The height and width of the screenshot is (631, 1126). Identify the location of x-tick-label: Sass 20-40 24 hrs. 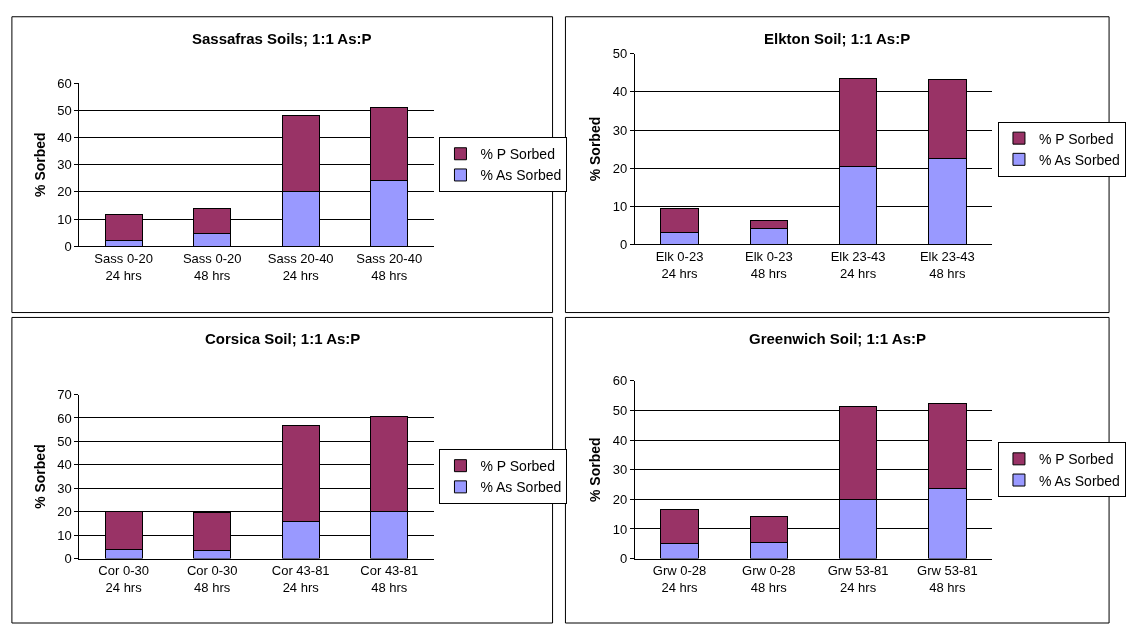
(300, 266).